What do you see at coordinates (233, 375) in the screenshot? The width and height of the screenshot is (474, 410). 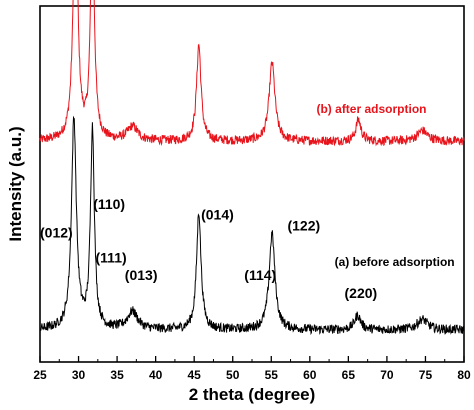 I see `x-tick-label: 50` at bounding box center [233, 375].